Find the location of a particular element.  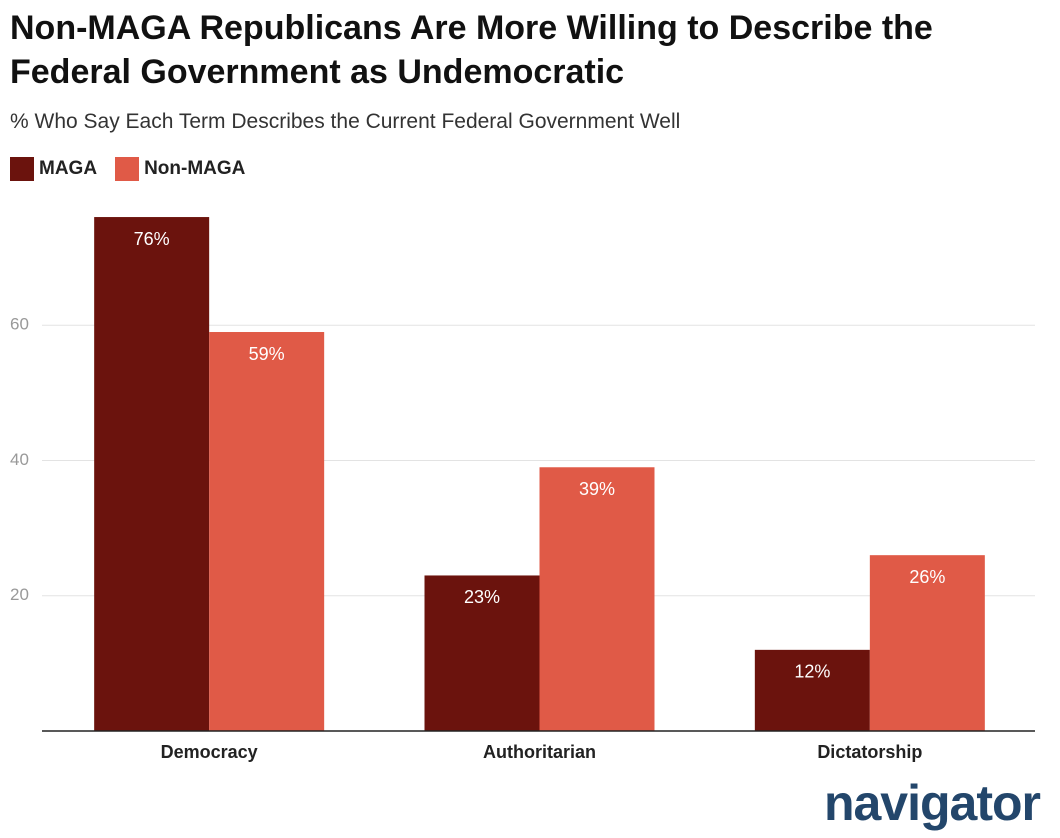

legend-item: MAGA is located at coordinates (53, 169).